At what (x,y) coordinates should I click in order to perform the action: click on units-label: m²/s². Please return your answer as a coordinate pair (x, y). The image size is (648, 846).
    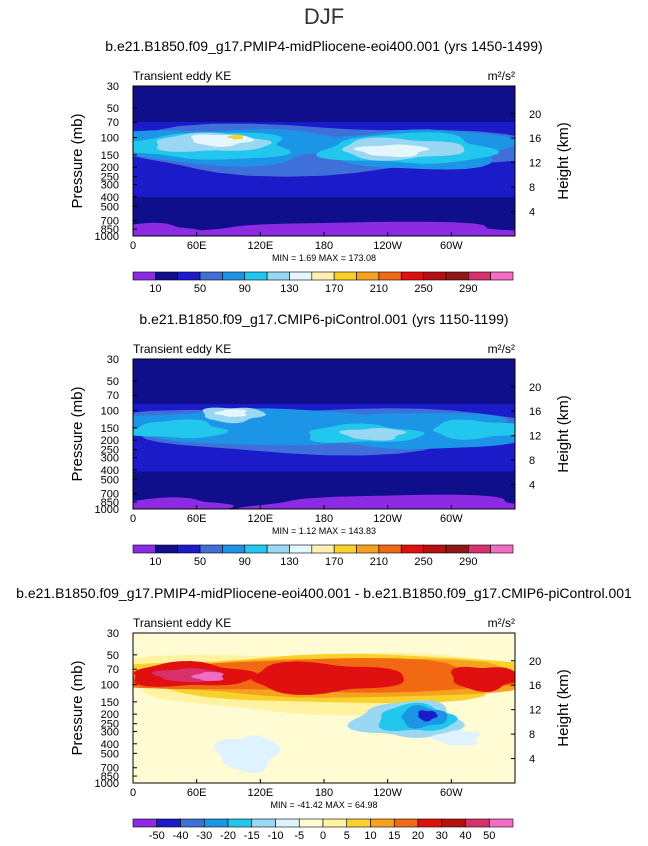
    Looking at the image, I should click on (501, 76).